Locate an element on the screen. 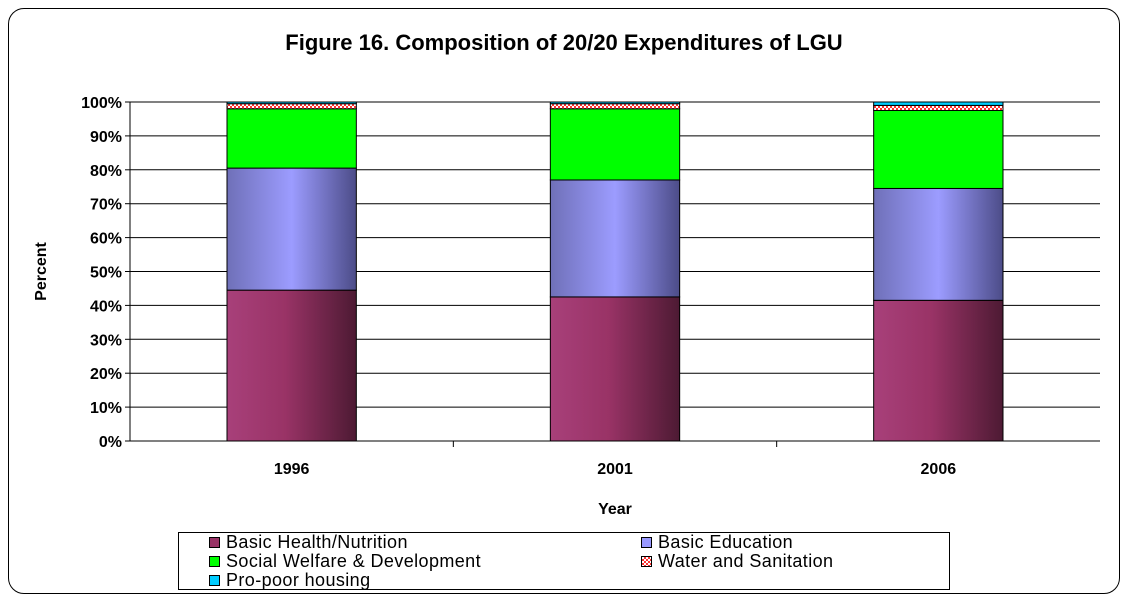 The width and height of the screenshot is (1128, 602). x-tick-label: 1996 is located at coordinates (292, 469).